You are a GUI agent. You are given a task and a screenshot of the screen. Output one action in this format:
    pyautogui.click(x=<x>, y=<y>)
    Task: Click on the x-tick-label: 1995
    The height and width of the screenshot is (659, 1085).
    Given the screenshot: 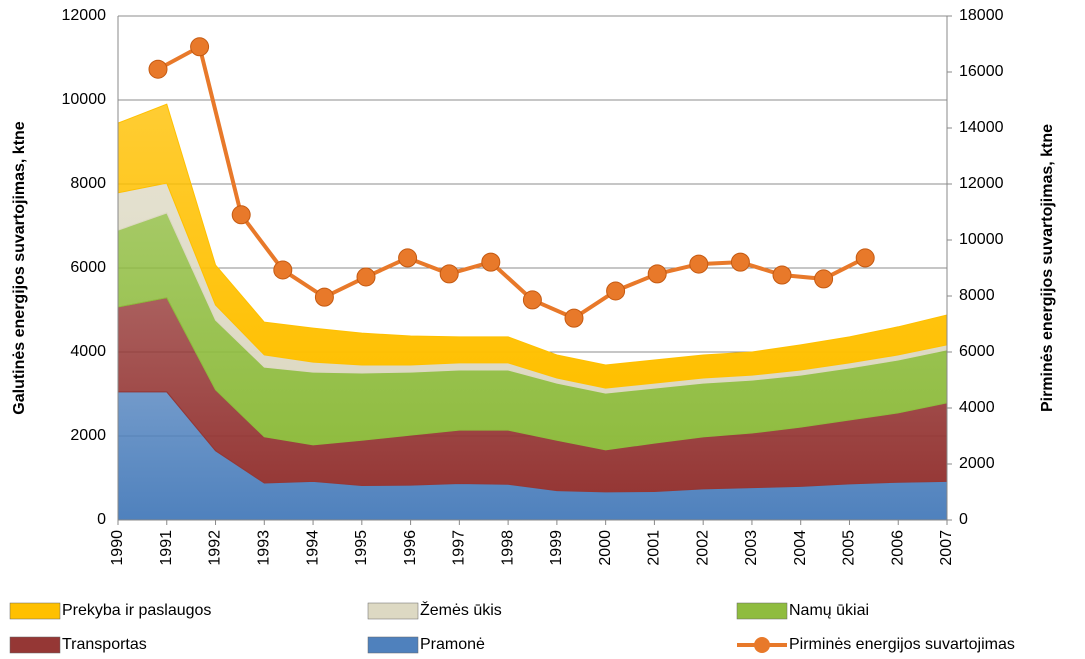 What is the action you would take?
    pyautogui.click(x=361, y=548)
    